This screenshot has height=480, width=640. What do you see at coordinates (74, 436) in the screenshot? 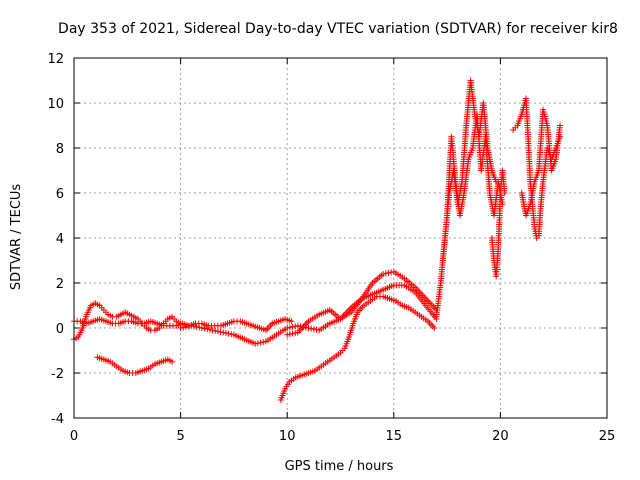
I see `x-tick-label: 0` at bounding box center [74, 436].